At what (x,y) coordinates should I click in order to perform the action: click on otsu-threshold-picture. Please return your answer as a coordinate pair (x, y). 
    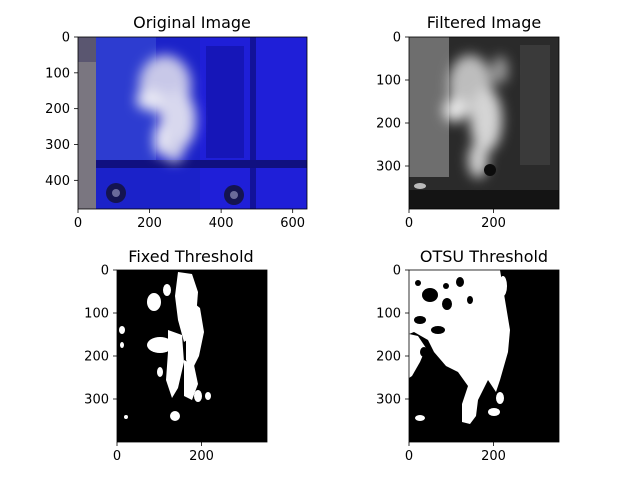
    Looking at the image, I should click on (484, 356).